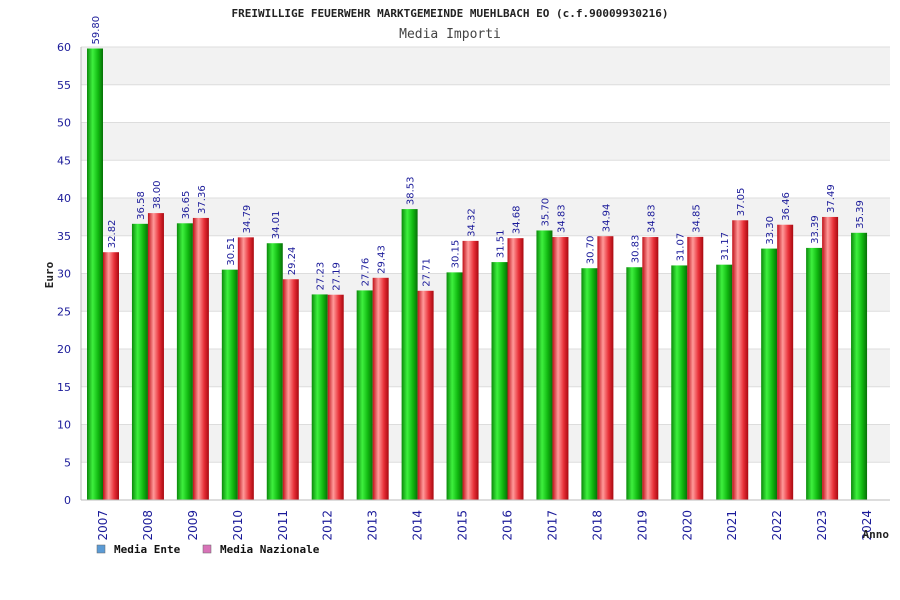  What do you see at coordinates (337, 276) in the screenshot?
I see `data-label-media-nazionale: 27.19` at bounding box center [337, 276].